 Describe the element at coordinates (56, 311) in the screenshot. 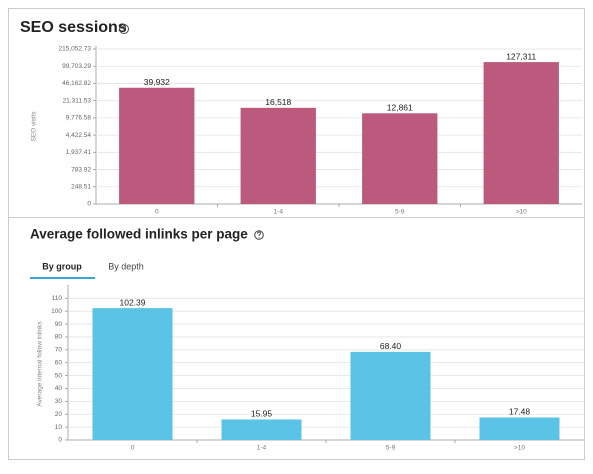

I see `y-tick-label: 100` at that location.